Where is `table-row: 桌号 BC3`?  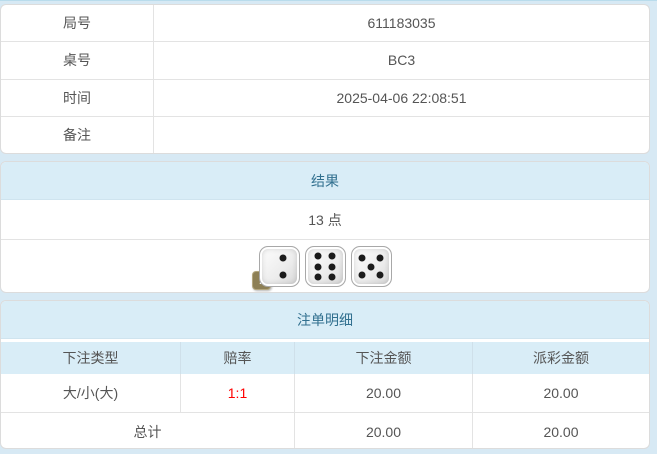 table-row: 桌号 BC3 is located at coordinates (325, 61).